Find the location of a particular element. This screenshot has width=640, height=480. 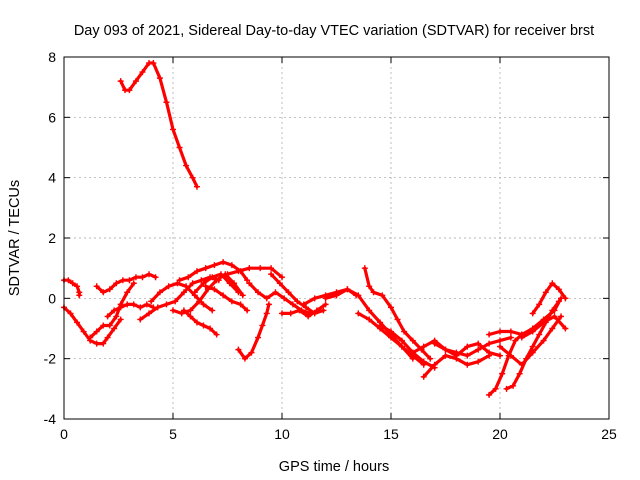

y-tick-label: -4 is located at coordinates (50, 419).